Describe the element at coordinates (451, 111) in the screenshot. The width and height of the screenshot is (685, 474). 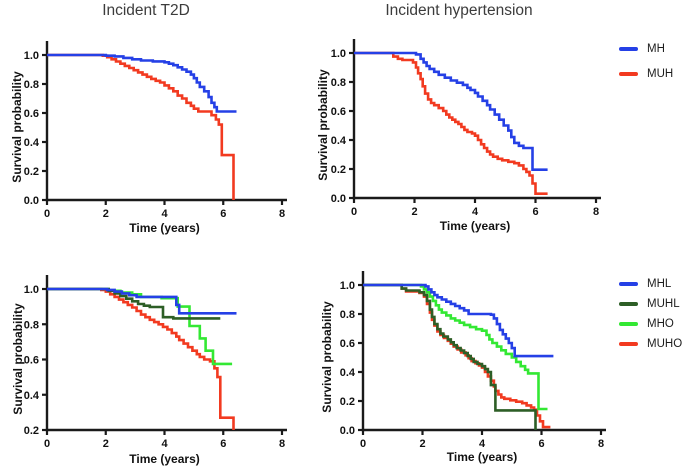
I see `curve-htn-mh` at that location.